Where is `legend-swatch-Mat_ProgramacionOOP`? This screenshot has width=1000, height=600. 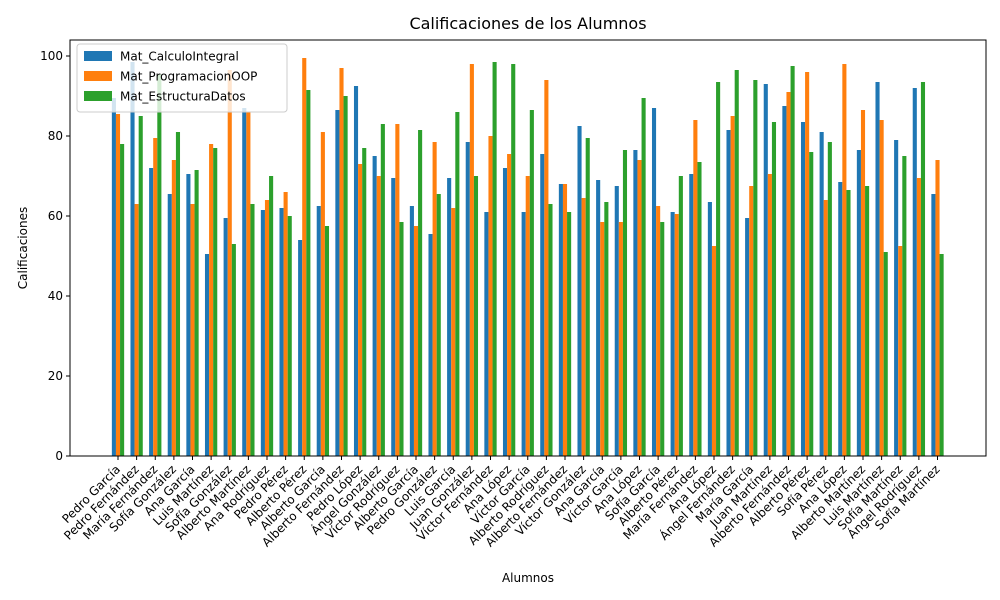 legend-swatch-Mat_ProgramacionOOP is located at coordinates (98, 76).